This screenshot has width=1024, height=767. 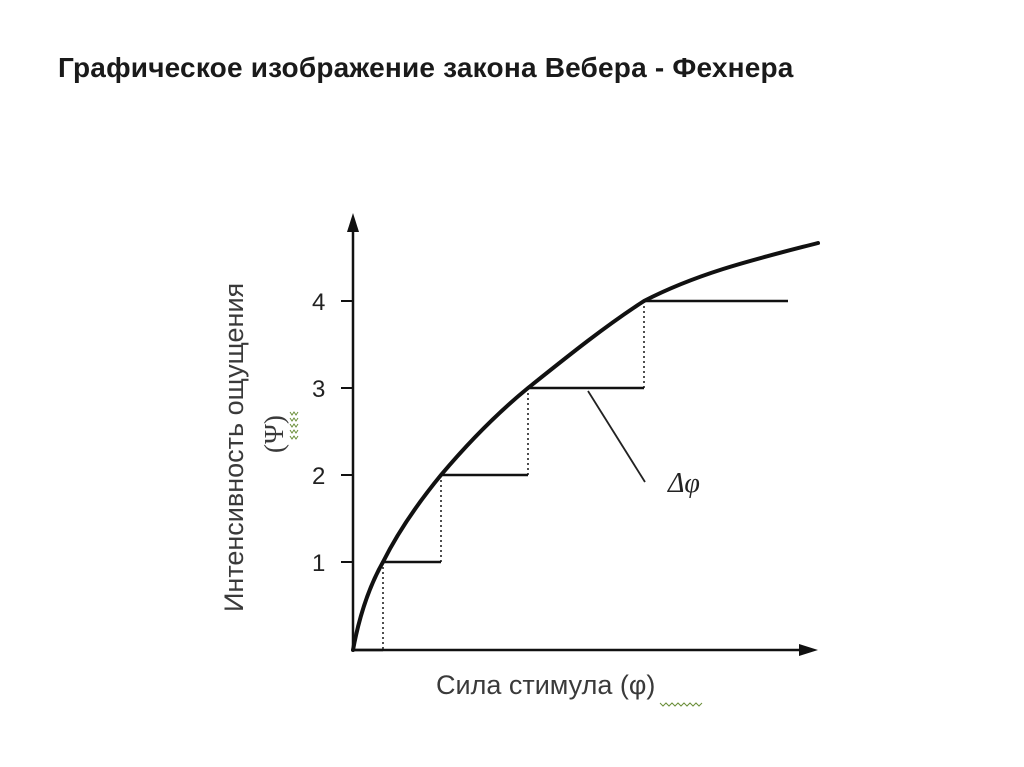 What do you see at coordinates (318, 563) in the screenshot?
I see `y-tick-label-1: 1` at bounding box center [318, 563].